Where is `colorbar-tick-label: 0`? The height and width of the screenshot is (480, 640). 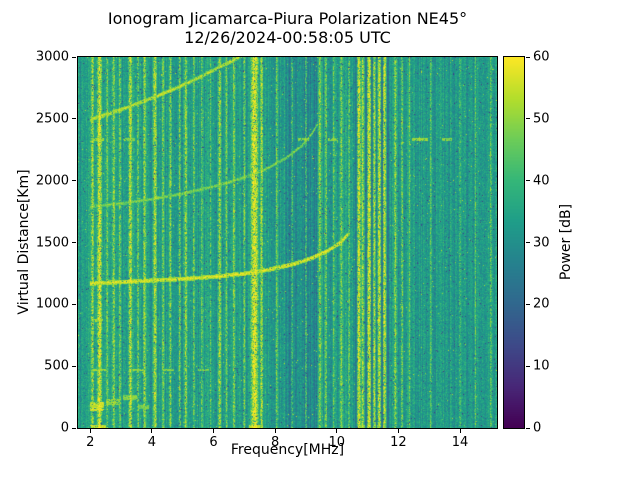 colorbar-tick-label: 0 is located at coordinates (537, 428).